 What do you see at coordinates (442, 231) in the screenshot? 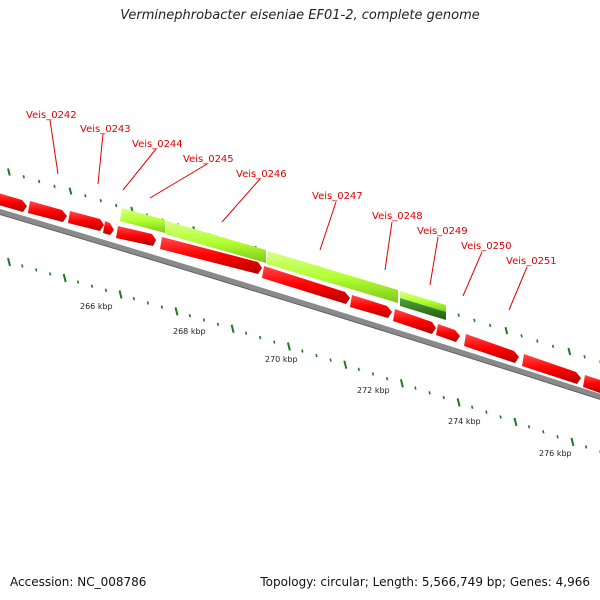
I see `gene-label: Veis_0249` at bounding box center [442, 231].